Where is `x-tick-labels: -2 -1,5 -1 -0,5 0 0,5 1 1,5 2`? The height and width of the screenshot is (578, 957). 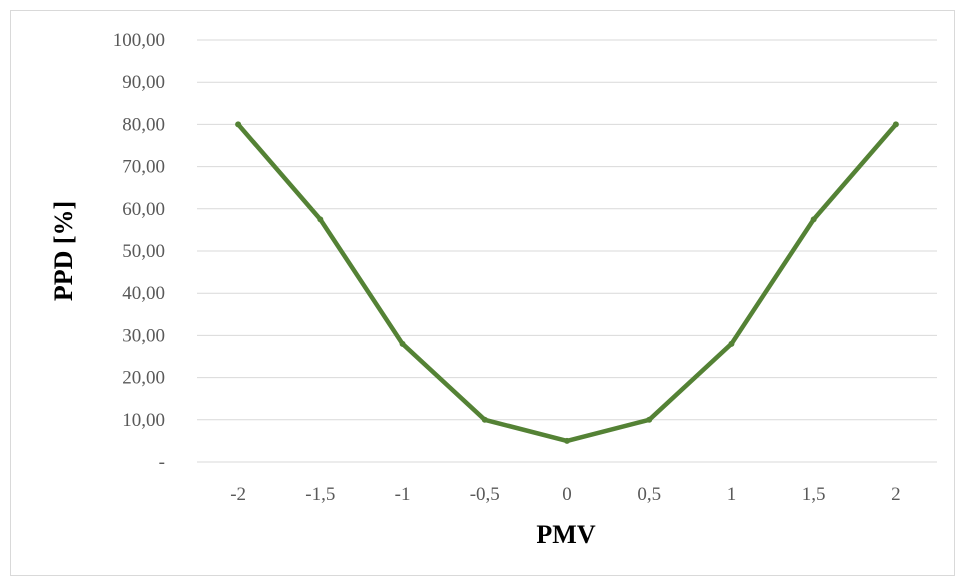
x-tick-labels: -2 -1,5 -1 -0,5 0 0,5 1 1,5 2 is located at coordinates (565, 494).